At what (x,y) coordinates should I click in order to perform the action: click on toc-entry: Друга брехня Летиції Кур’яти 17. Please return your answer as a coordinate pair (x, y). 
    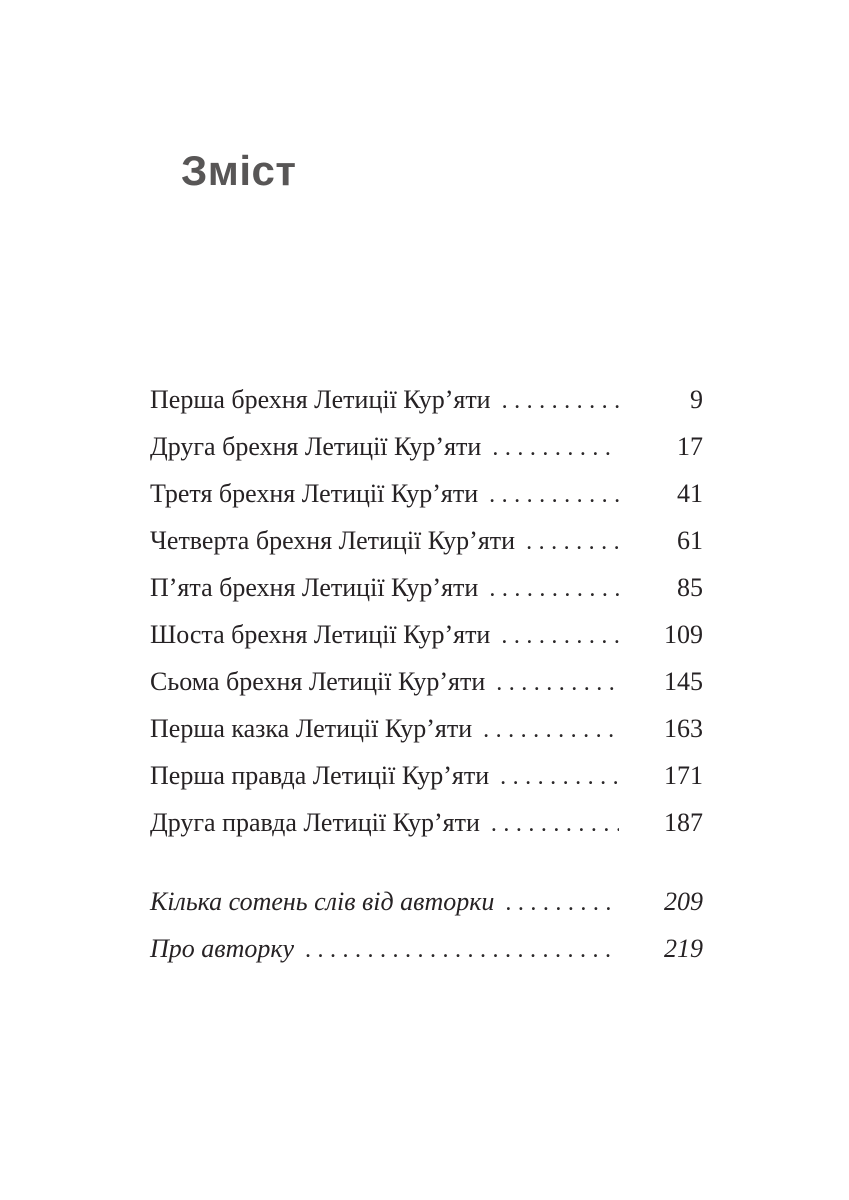
    Looking at the image, I should click on (426, 440).